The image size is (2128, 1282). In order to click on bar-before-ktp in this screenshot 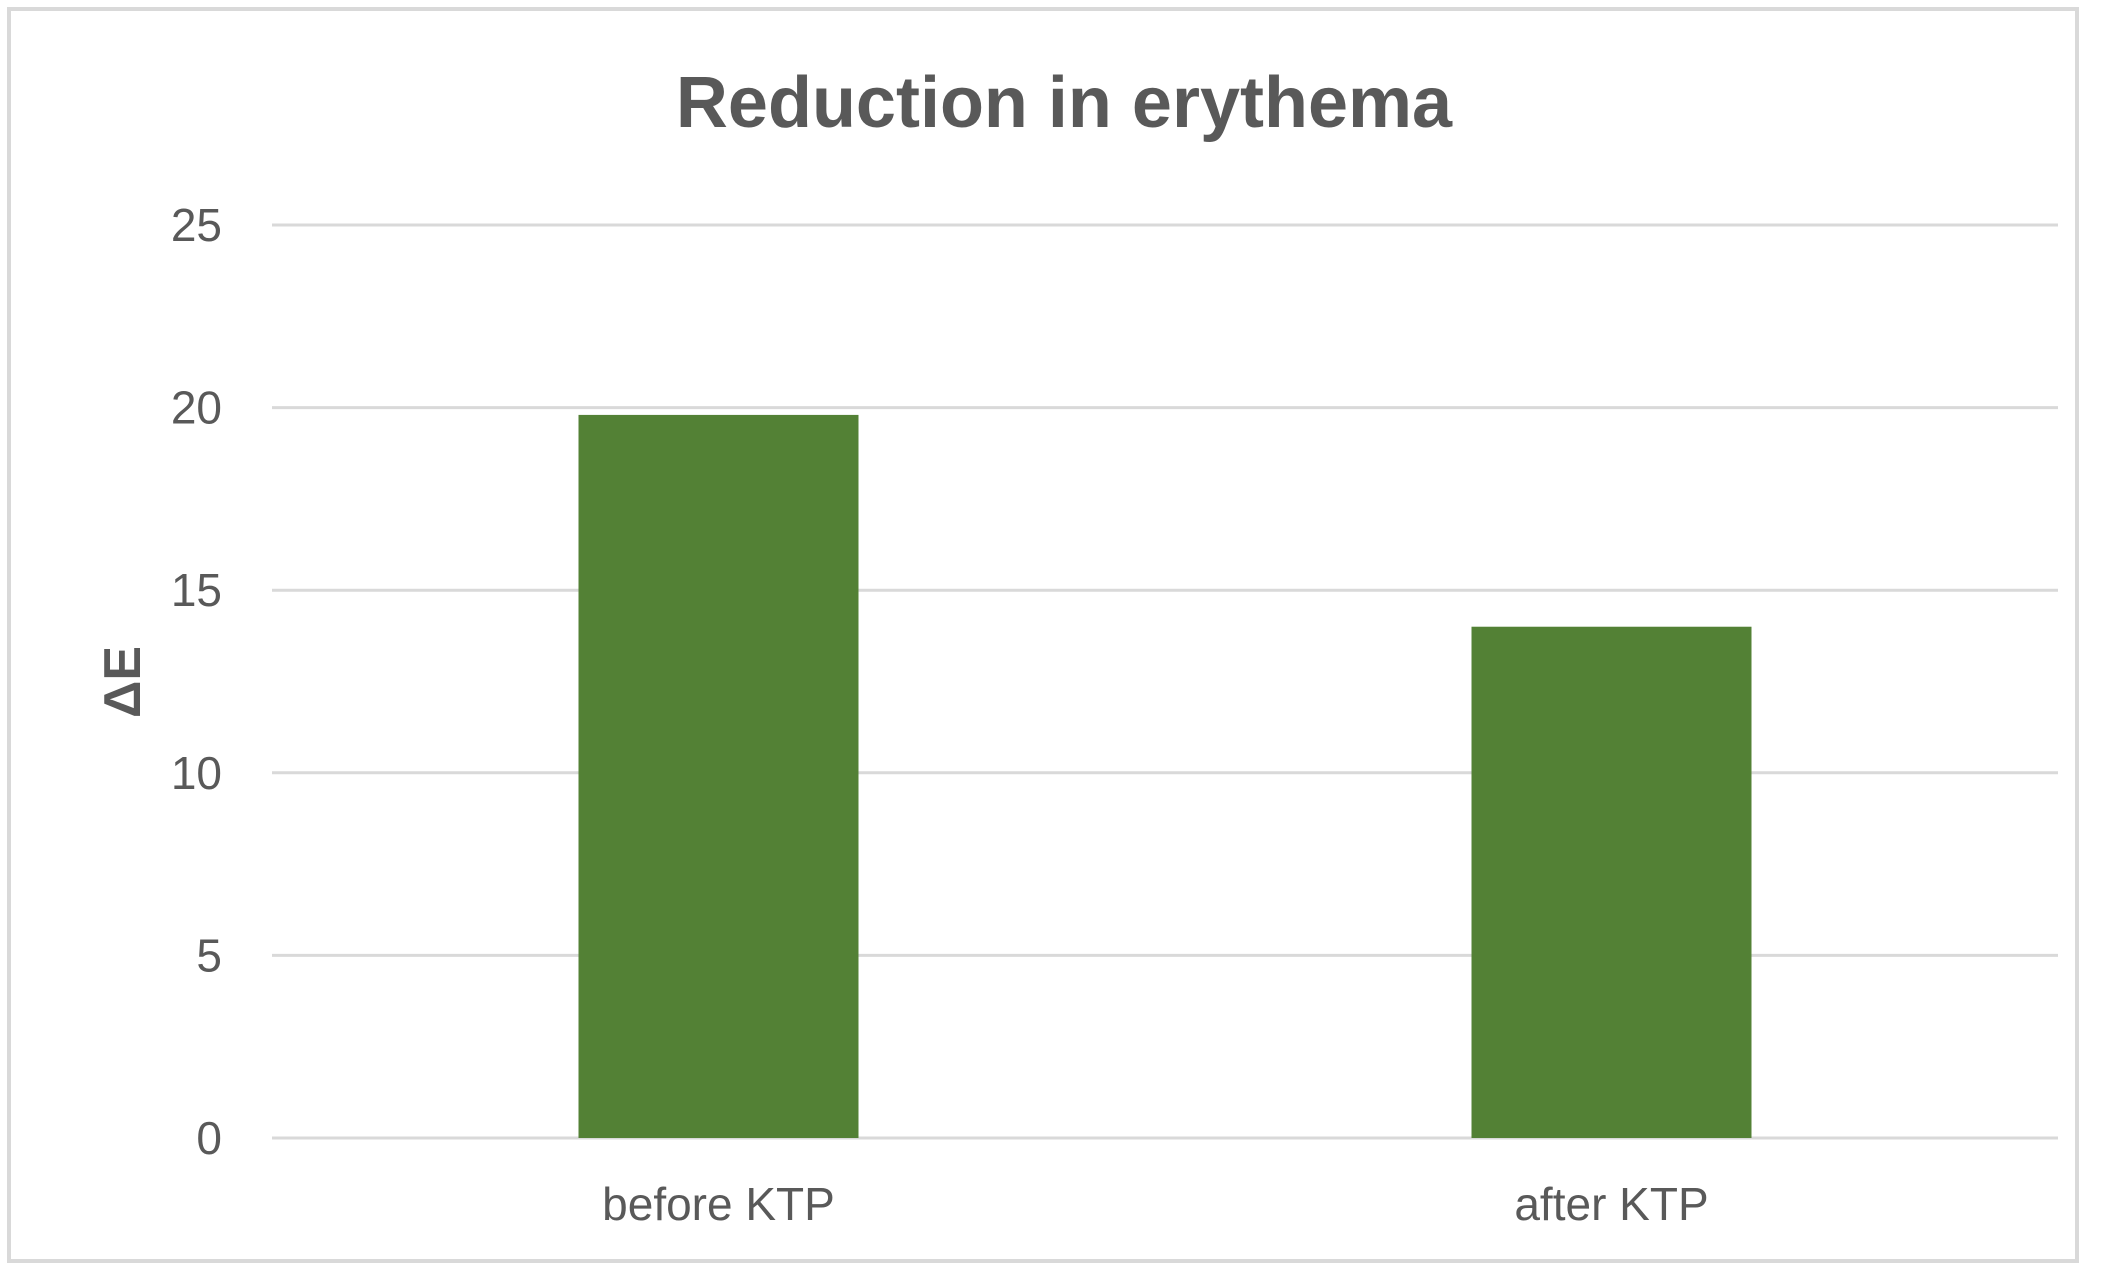, I will do `click(718, 776)`.